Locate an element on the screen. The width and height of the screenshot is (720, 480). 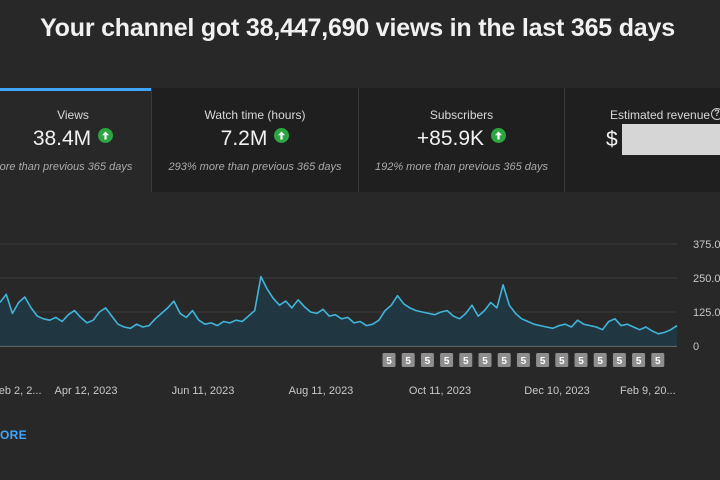
x-tick-label: Oct 11, 2023 is located at coordinates (440, 391).